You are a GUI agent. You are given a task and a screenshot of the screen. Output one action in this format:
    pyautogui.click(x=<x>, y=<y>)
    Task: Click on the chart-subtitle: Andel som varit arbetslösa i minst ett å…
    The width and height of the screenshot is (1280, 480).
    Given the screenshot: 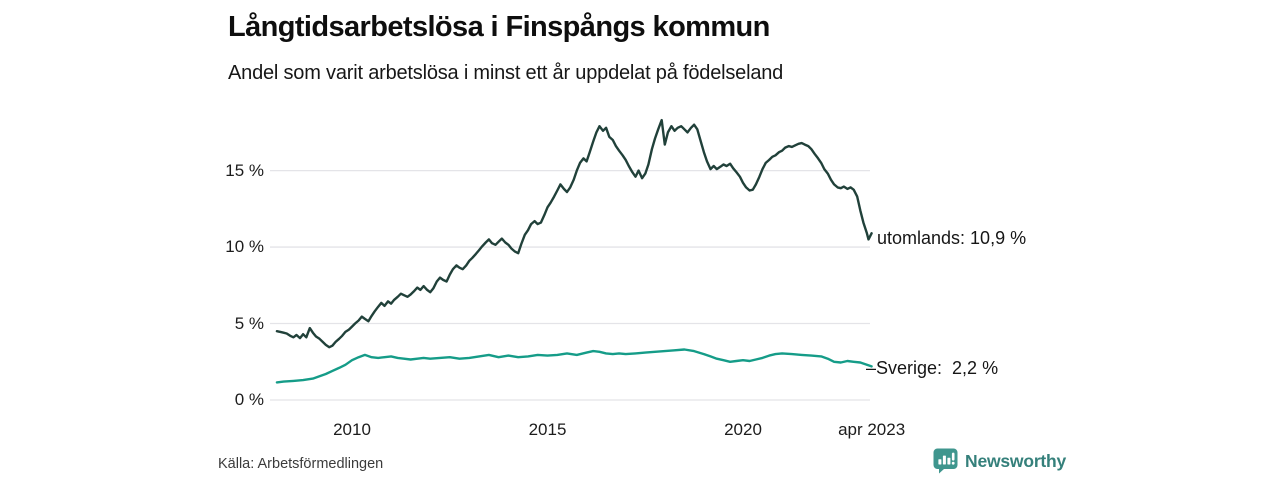 What is the action you would take?
    pyautogui.click(x=506, y=73)
    